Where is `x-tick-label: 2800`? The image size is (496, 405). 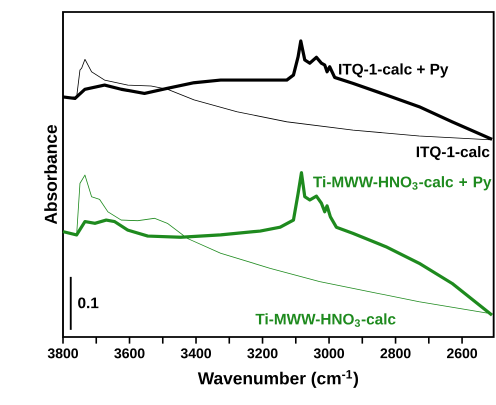 x-tick-label: 2800 is located at coordinates (395, 353).